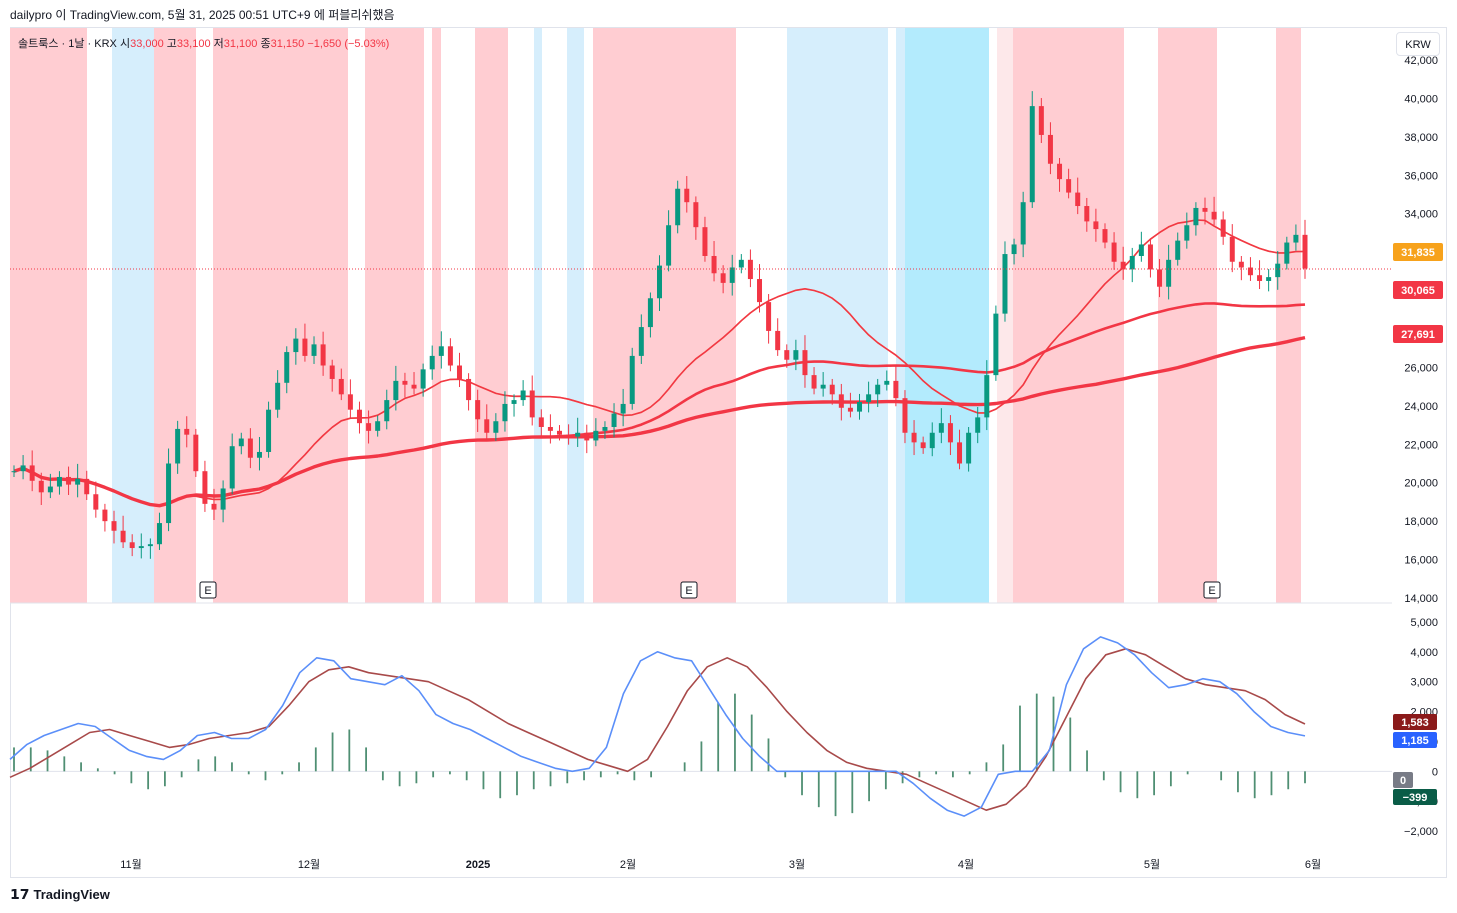 The height and width of the screenshot is (913, 1457). Describe the element at coordinates (1421, 832) in the screenshot. I see `macd-tick-label: −2,000` at that location.